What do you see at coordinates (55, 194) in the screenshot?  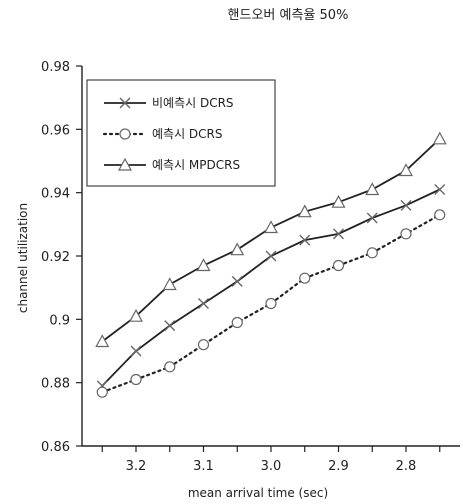 I see `y-tick-label: 0.94` at bounding box center [55, 194].